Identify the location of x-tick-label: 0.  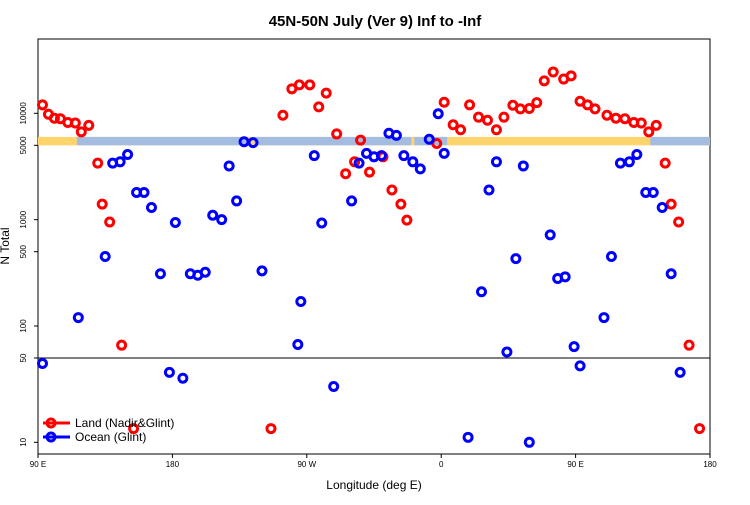
(441, 464).